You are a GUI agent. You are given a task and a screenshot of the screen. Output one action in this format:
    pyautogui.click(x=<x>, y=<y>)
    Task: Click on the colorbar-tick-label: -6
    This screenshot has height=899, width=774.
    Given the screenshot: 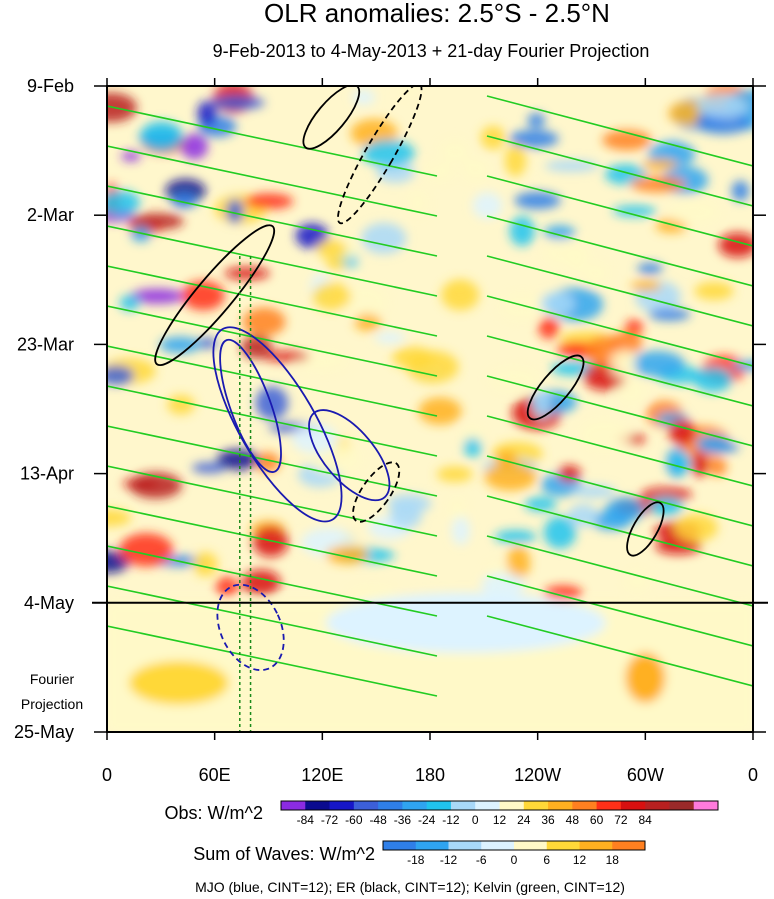 What is the action you would take?
    pyautogui.click(x=481, y=860)
    